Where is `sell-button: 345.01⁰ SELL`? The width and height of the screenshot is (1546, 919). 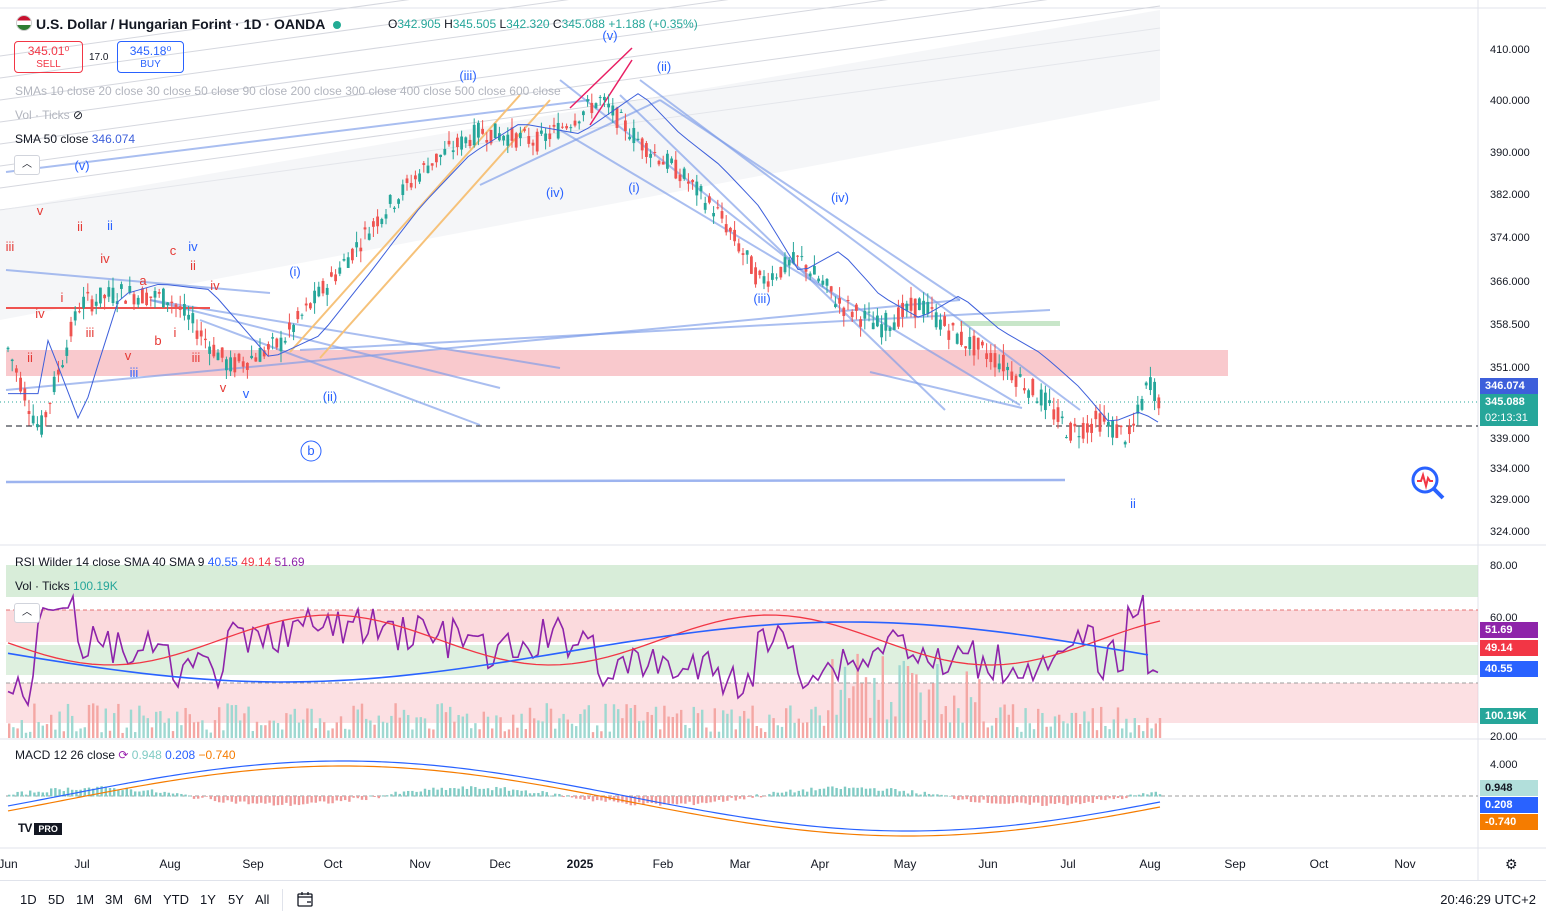
sell-button: 345.01⁰ SELL is located at coordinates (48, 57).